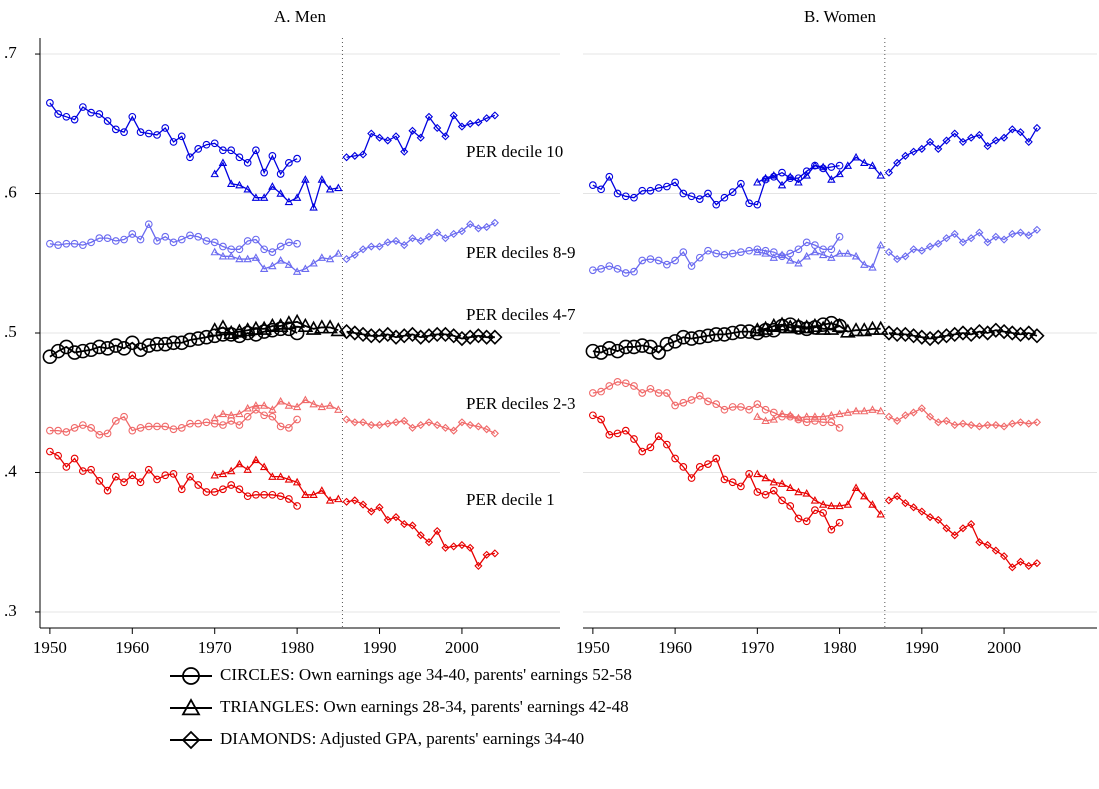  I want to click on legend-marker, so click(191, 740).